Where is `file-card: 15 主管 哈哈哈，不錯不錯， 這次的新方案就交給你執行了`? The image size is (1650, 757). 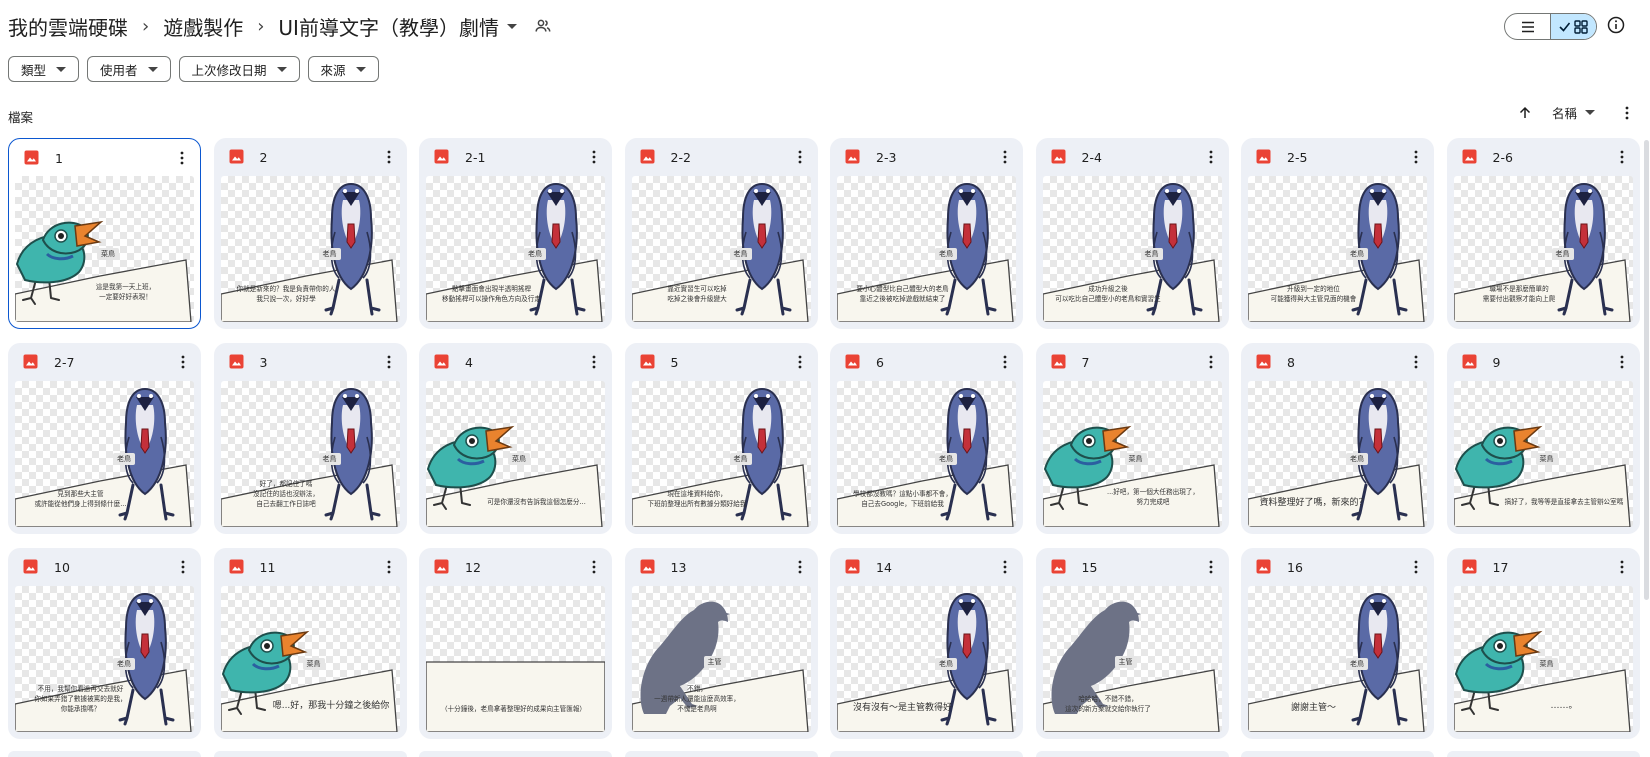 file-card: 15 主管 哈哈哈，不錯不錯， 這次的新方案就交給你執行了 is located at coordinates (1132, 643).